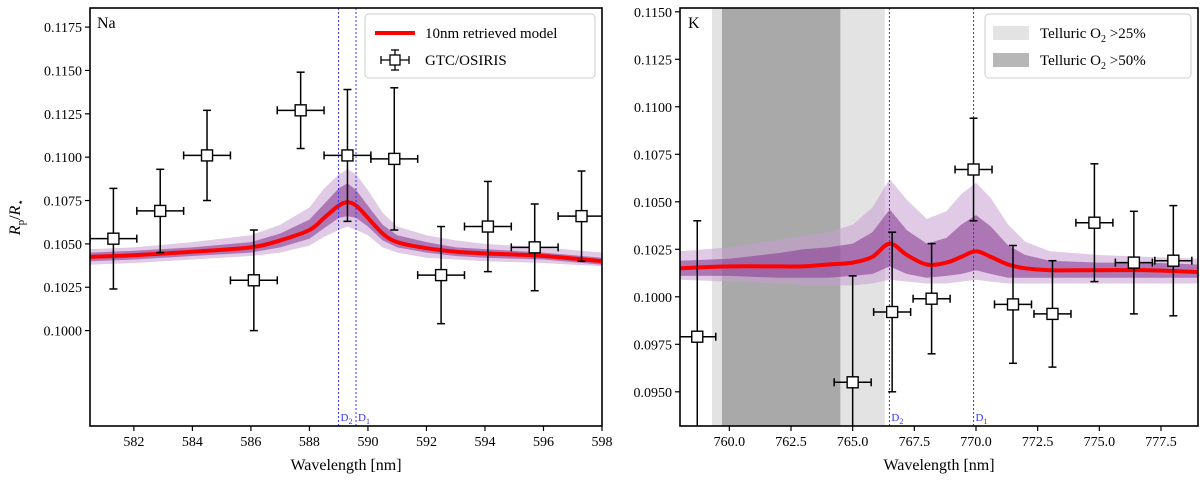 The image size is (1200, 480). I want to click on k-x-axis-label: Wavelength [nm], so click(938, 465).